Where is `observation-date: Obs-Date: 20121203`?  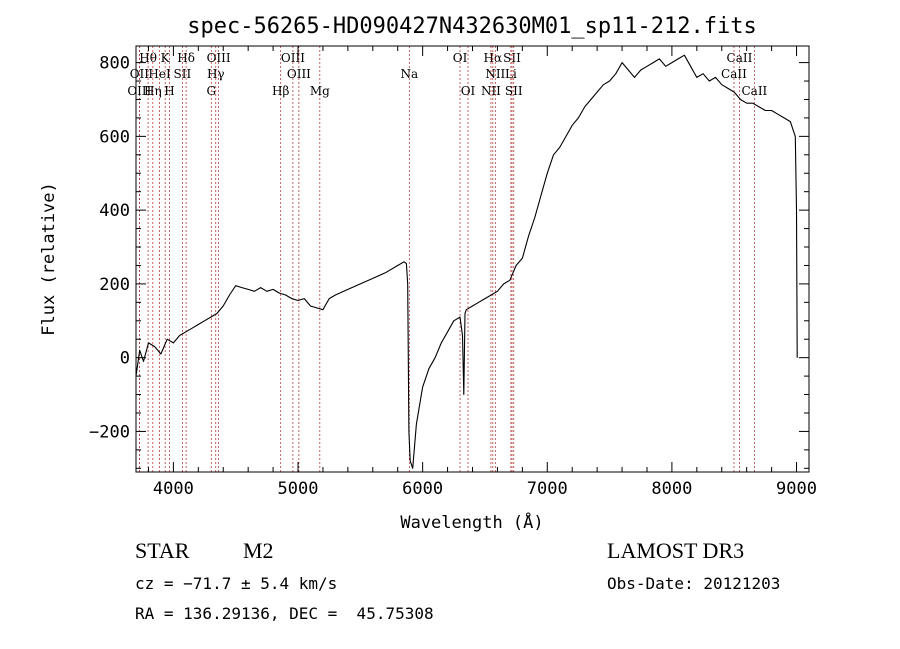 observation-date: Obs-Date: 20121203 is located at coordinates (694, 583).